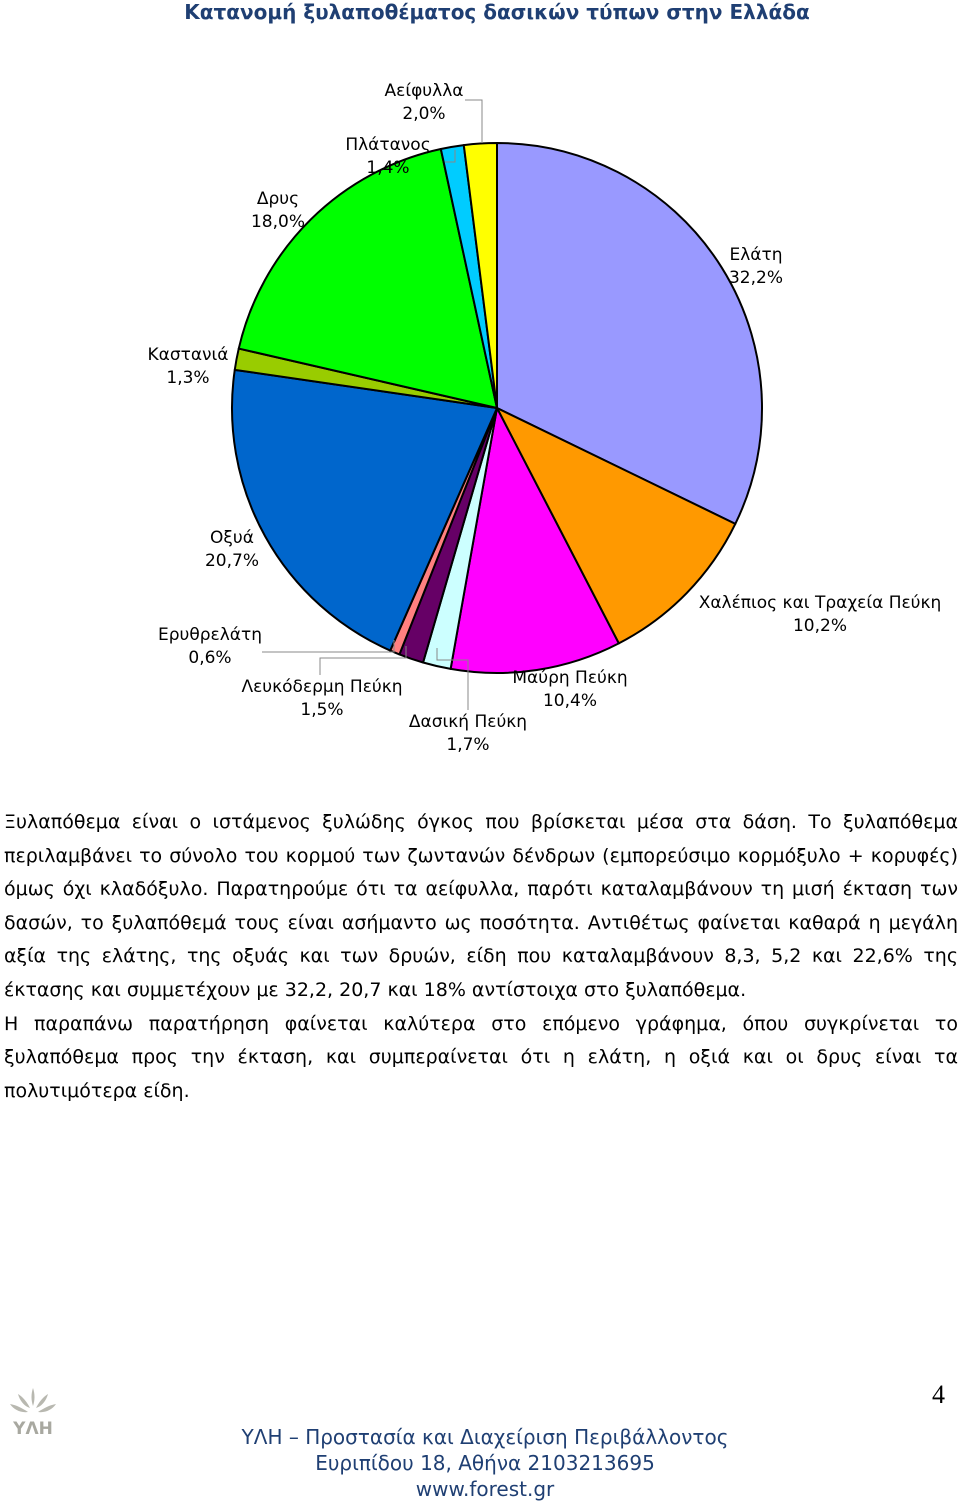 The width and height of the screenshot is (960, 1502). Describe the element at coordinates (387, 168) in the screenshot. I see `slice-label-value: 1,4%` at that location.